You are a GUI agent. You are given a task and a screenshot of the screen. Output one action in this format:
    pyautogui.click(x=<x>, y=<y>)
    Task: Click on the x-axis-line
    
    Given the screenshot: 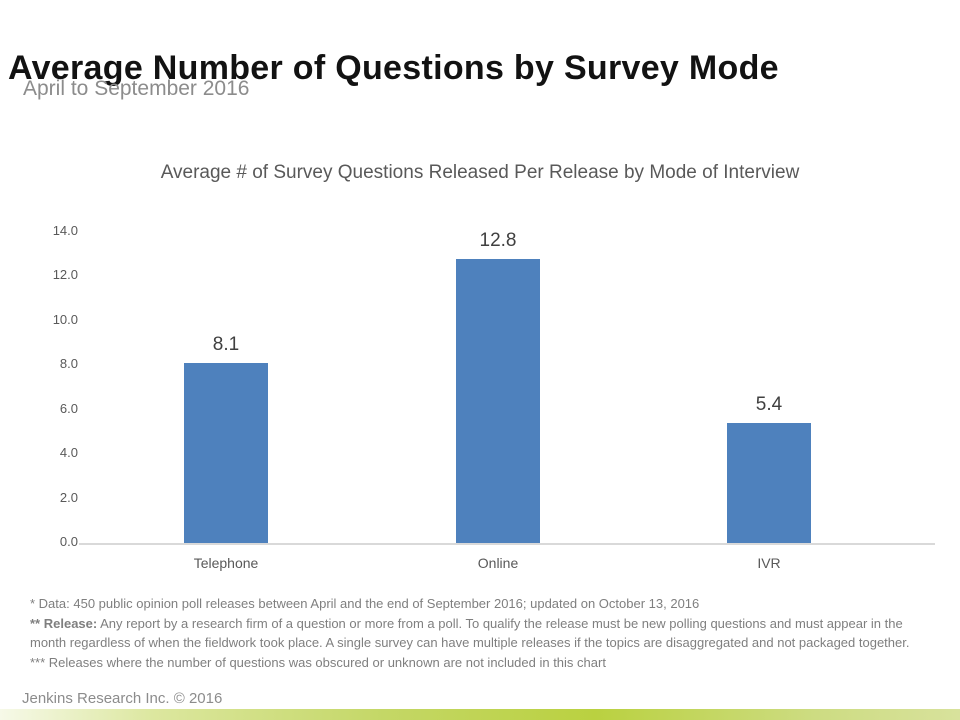 What is the action you would take?
    pyautogui.click(x=507, y=544)
    